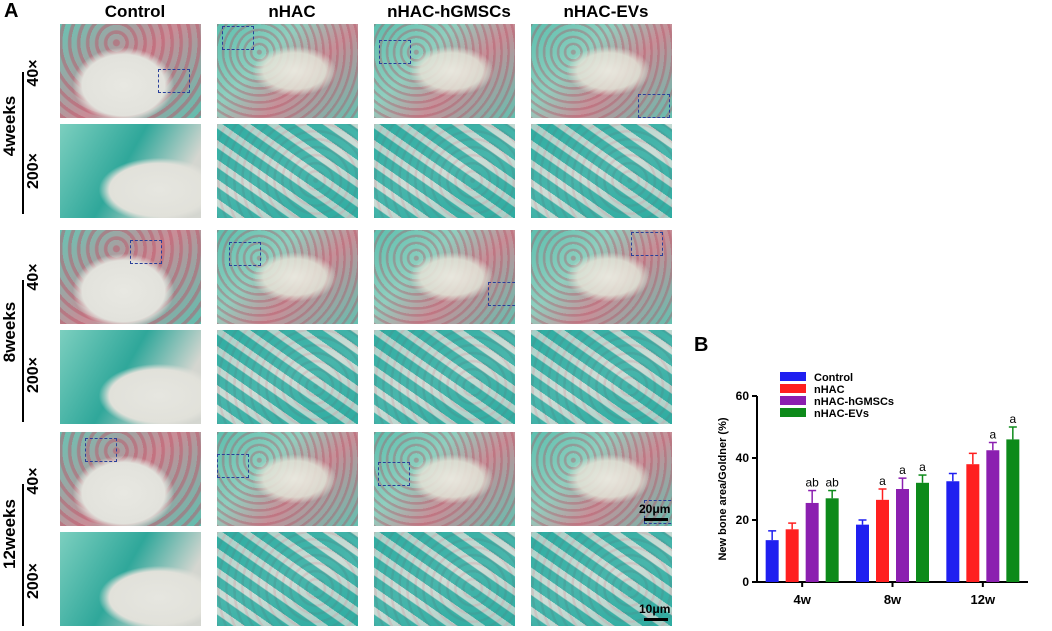 This screenshot has height=631, width=1052. What do you see at coordinates (922, 532) in the screenshot?
I see `bar-nhac-evs-8w` at bounding box center [922, 532].